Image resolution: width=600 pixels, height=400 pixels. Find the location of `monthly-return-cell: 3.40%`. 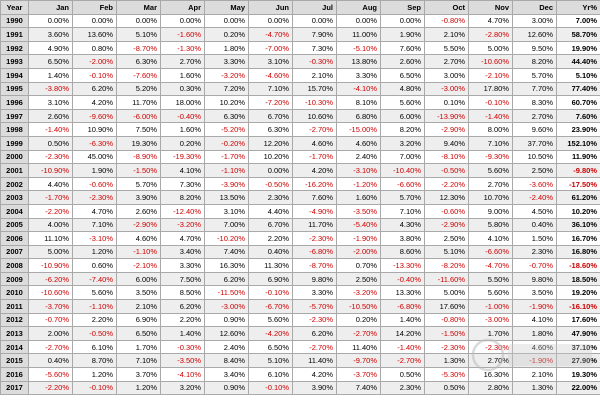

monthly-return-cell: 3.40% is located at coordinates (226, 374).